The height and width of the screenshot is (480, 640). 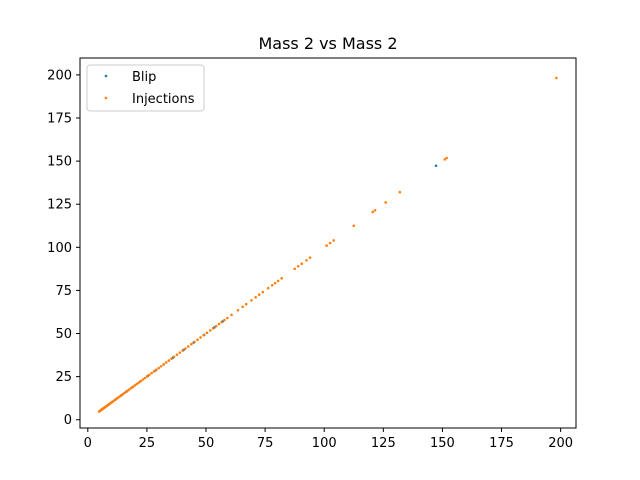 What do you see at coordinates (59, 119) in the screenshot?
I see `y-tick-label-175: 175` at bounding box center [59, 119].